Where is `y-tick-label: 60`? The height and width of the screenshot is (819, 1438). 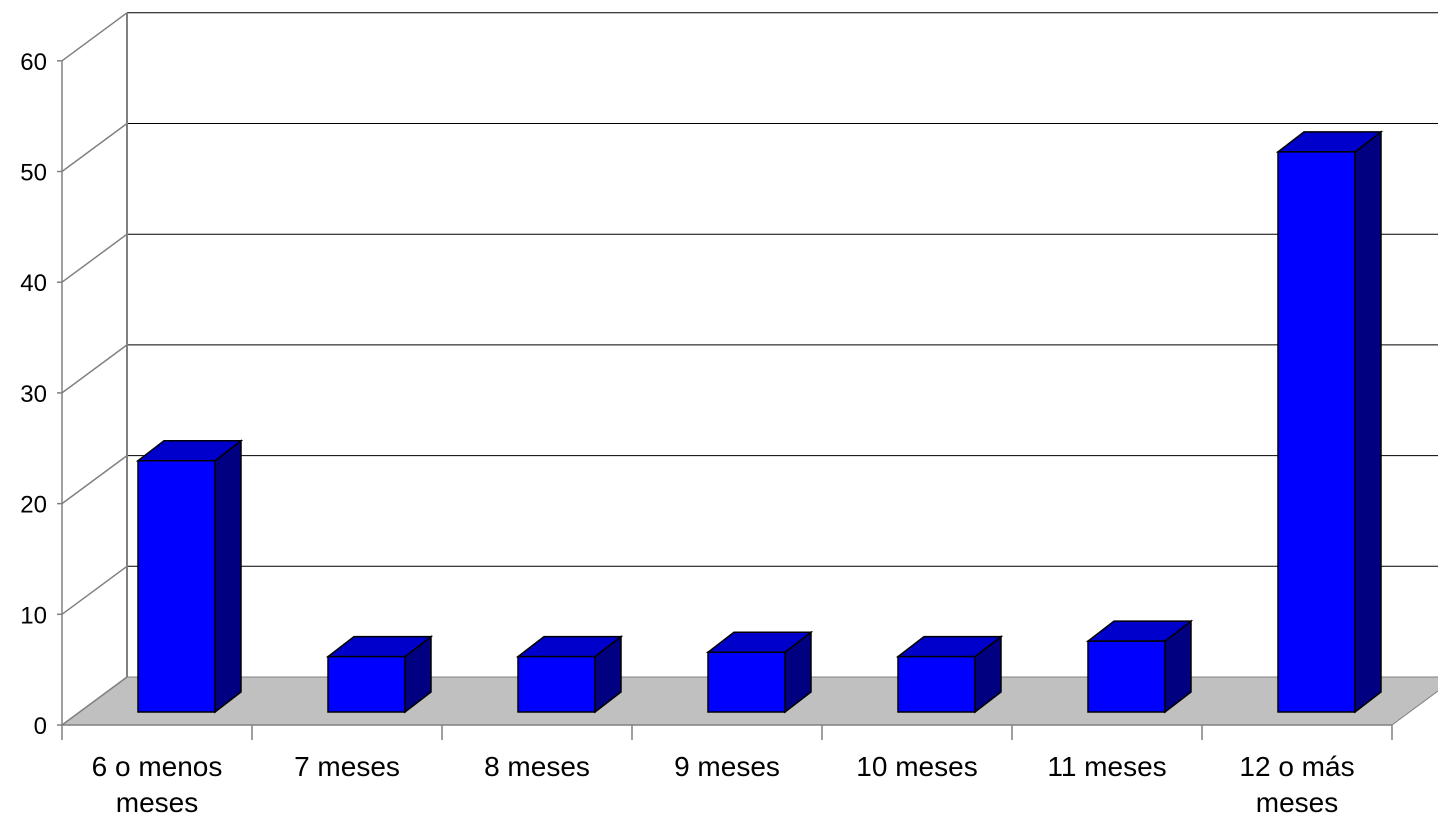 y-tick-label: 60 is located at coordinates (33, 62).